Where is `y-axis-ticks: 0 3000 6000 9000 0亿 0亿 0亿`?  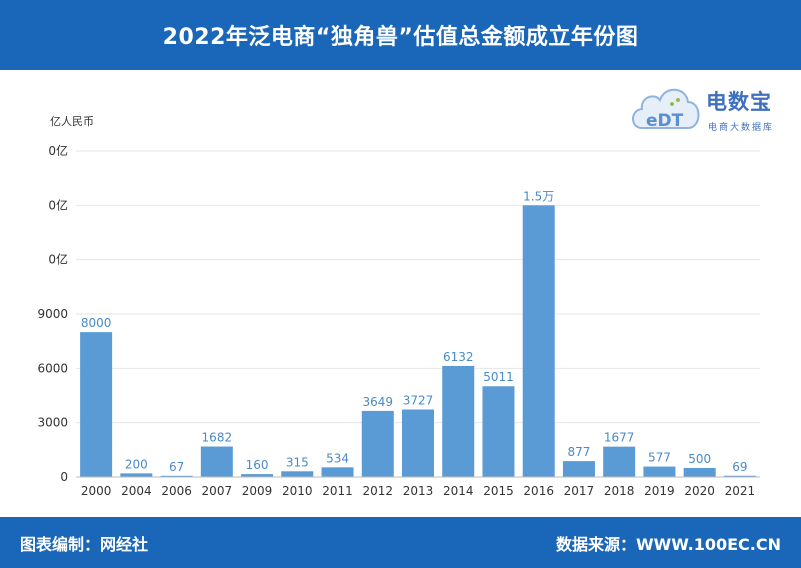
y-axis-ticks: 0 3000 6000 9000 0亿 0亿 0亿 is located at coordinates (52, 313).